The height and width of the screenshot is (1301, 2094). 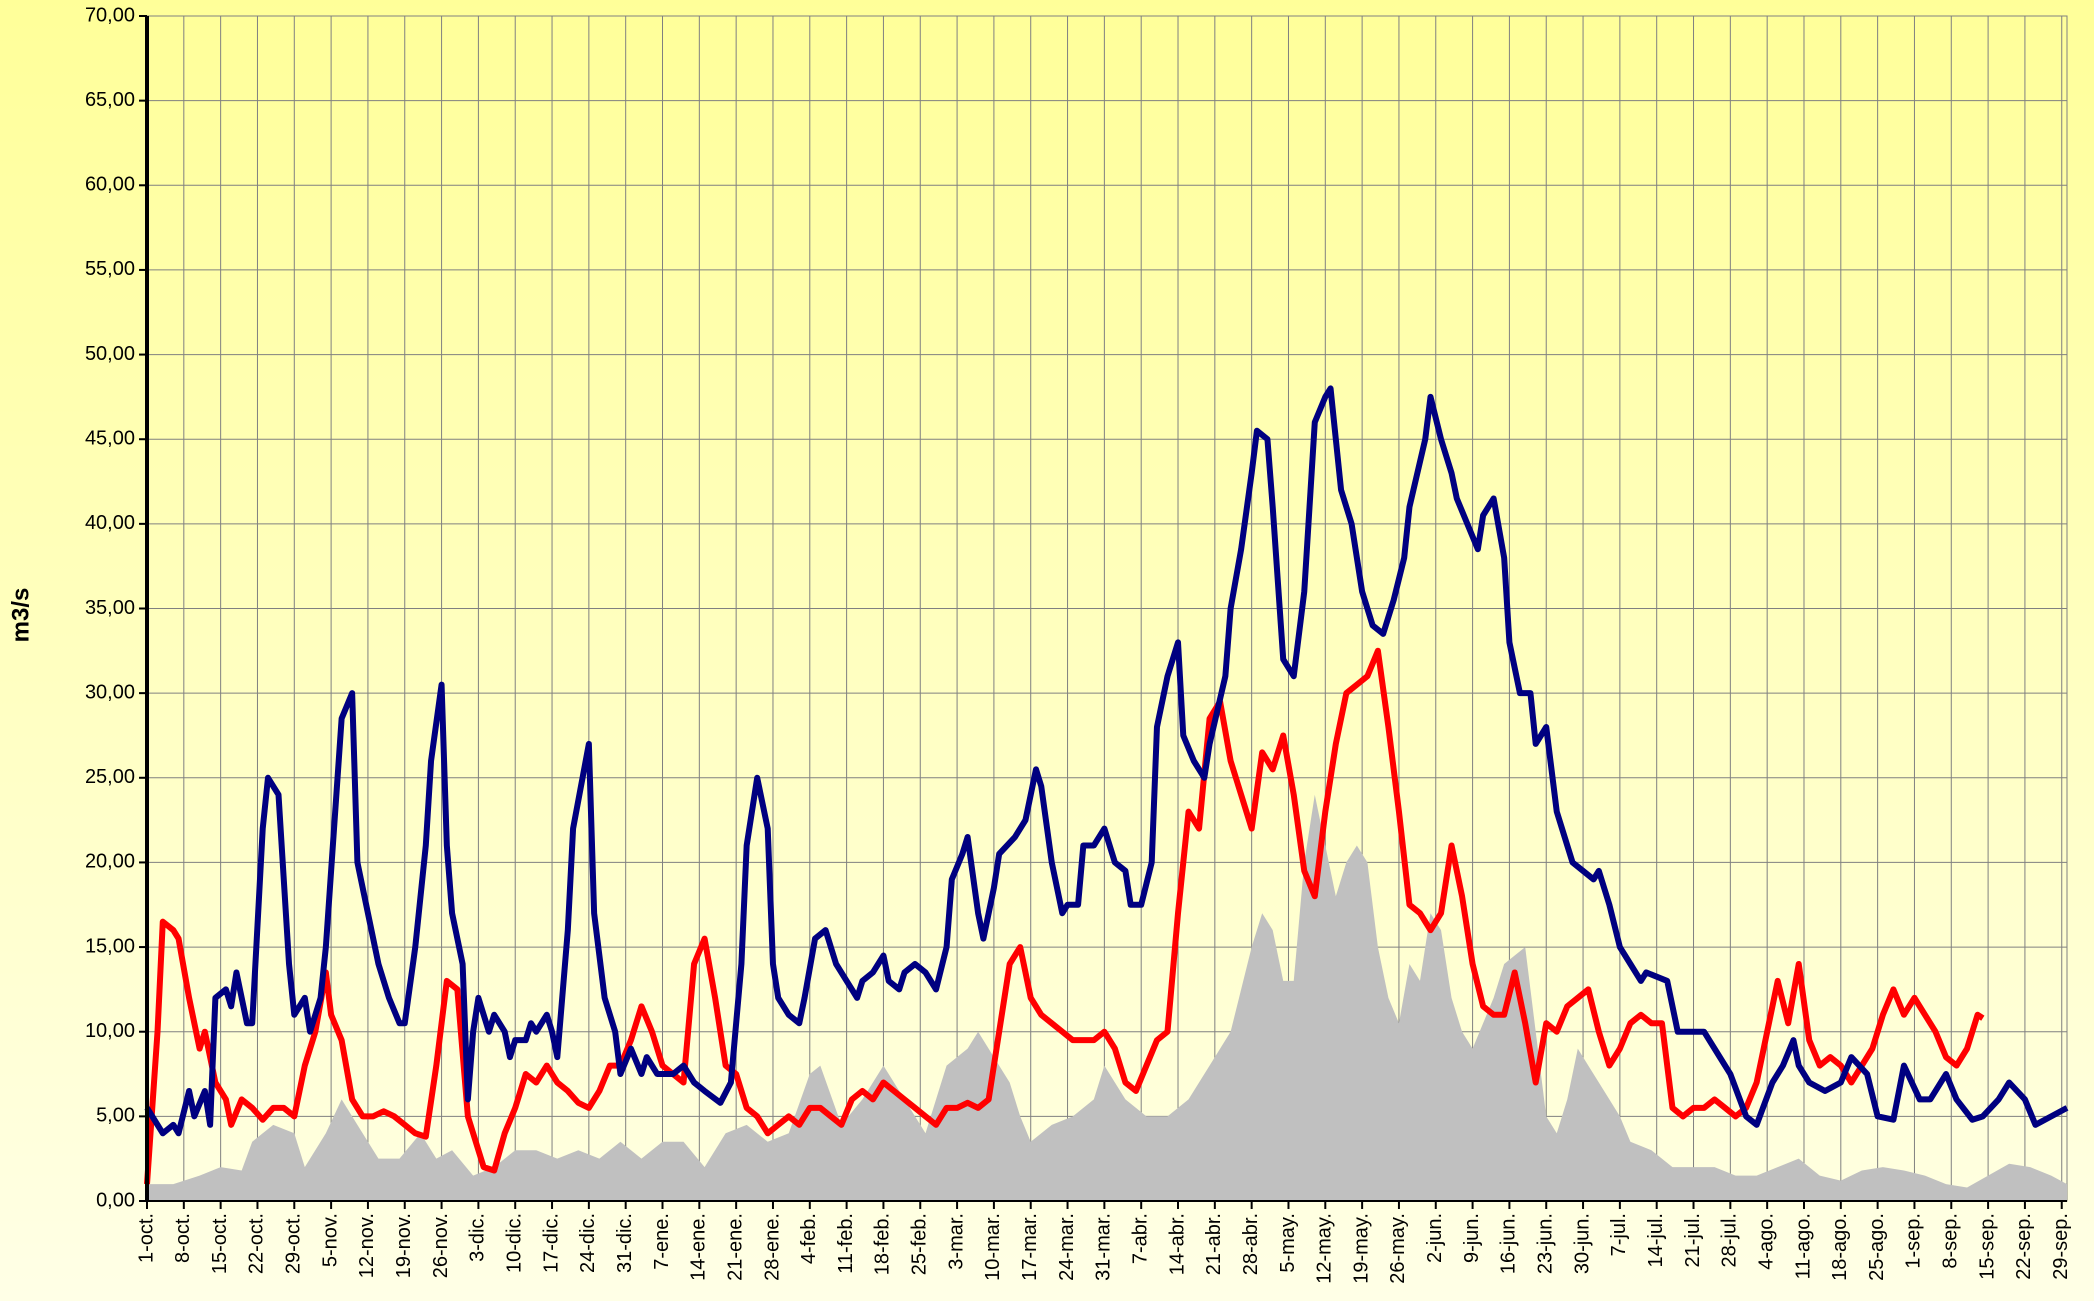 What do you see at coordinates (115, 1116) in the screenshot?
I see `y-tick-label: 5,00` at bounding box center [115, 1116].